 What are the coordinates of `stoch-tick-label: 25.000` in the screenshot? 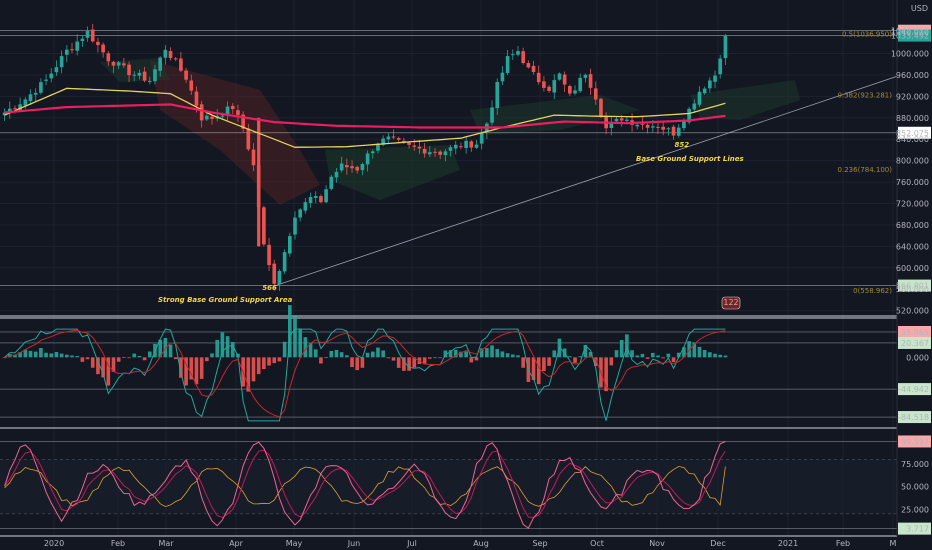 It's located at (915, 509).